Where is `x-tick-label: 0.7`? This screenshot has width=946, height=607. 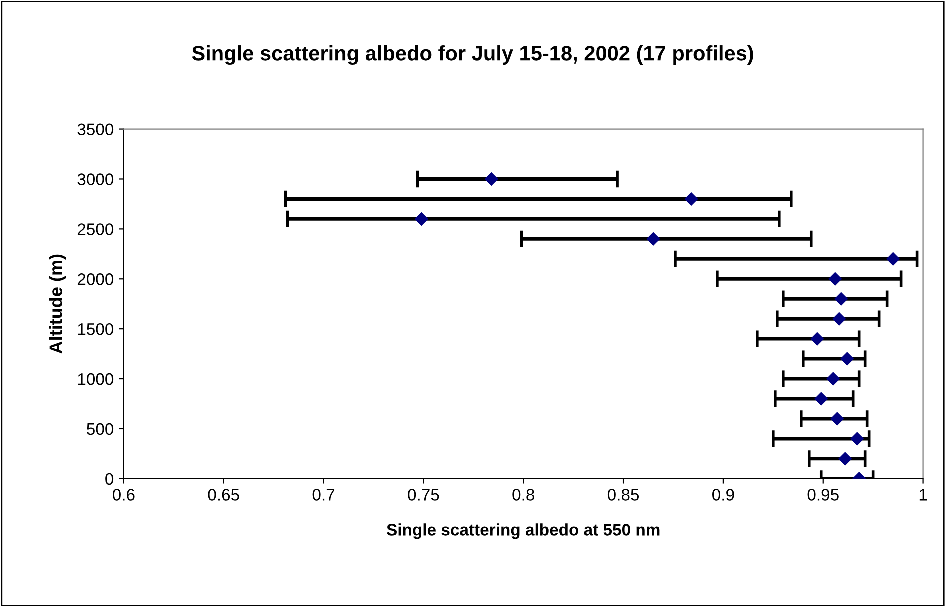
x-tick-label: 0.7 is located at coordinates (323, 495).